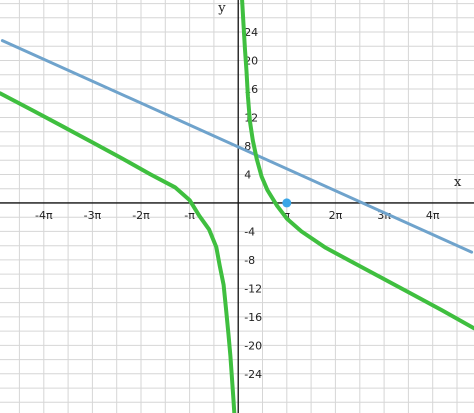 This screenshot has height=413, width=474. Describe the element at coordinates (286, 215) in the screenshot. I see `x-tick-label: π` at that location.